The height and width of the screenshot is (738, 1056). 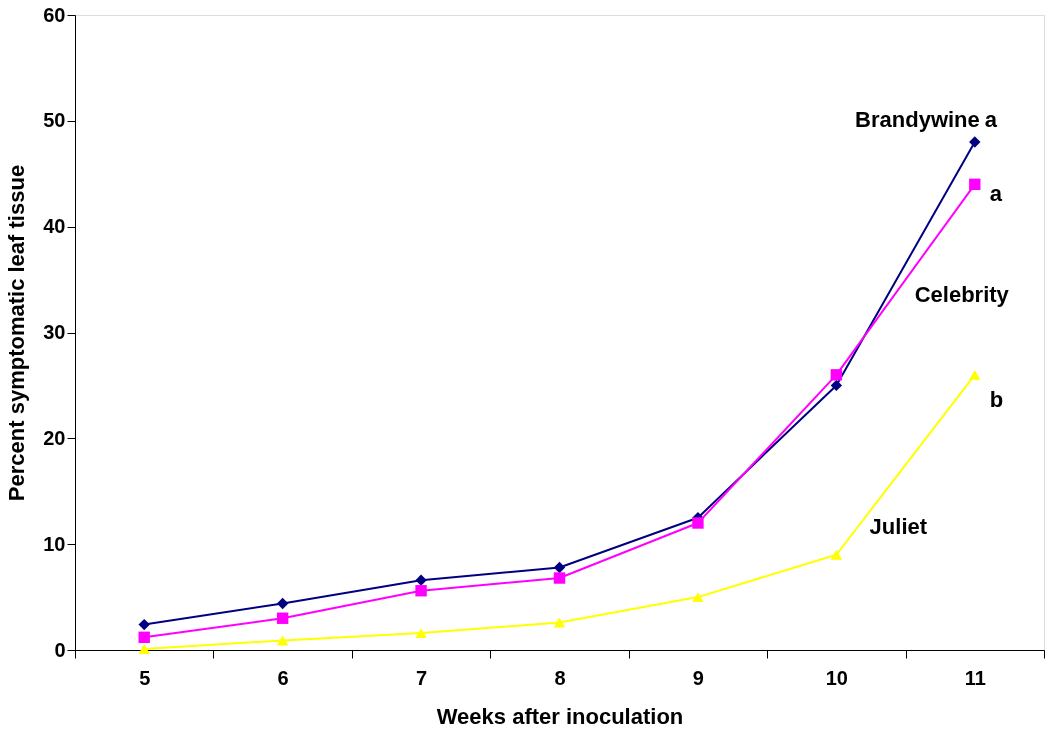 What do you see at coordinates (54, 120) in the screenshot?
I see `y-tick-label: 50` at bounding box center [54, 120].